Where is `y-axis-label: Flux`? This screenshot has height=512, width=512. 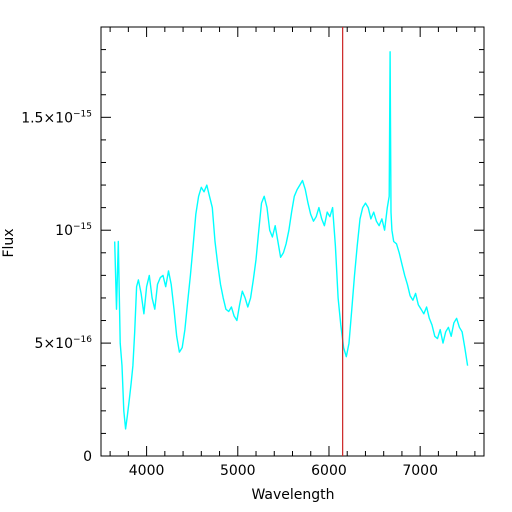 y-axis-label: Flux is located at coordinates (9, 242).